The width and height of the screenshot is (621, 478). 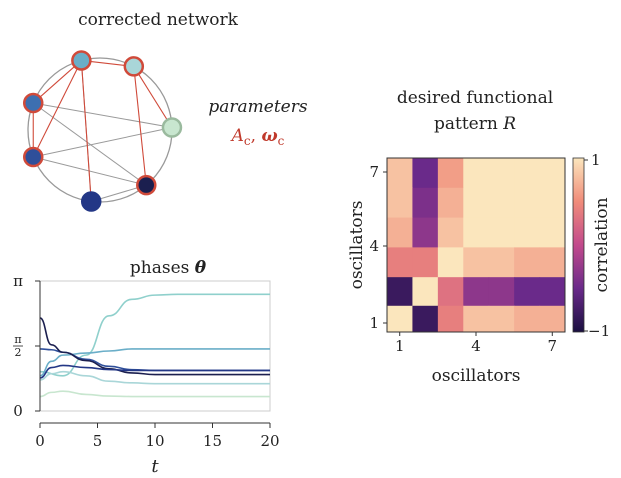 I want to click on heatmap, so click(x=476, y=245).